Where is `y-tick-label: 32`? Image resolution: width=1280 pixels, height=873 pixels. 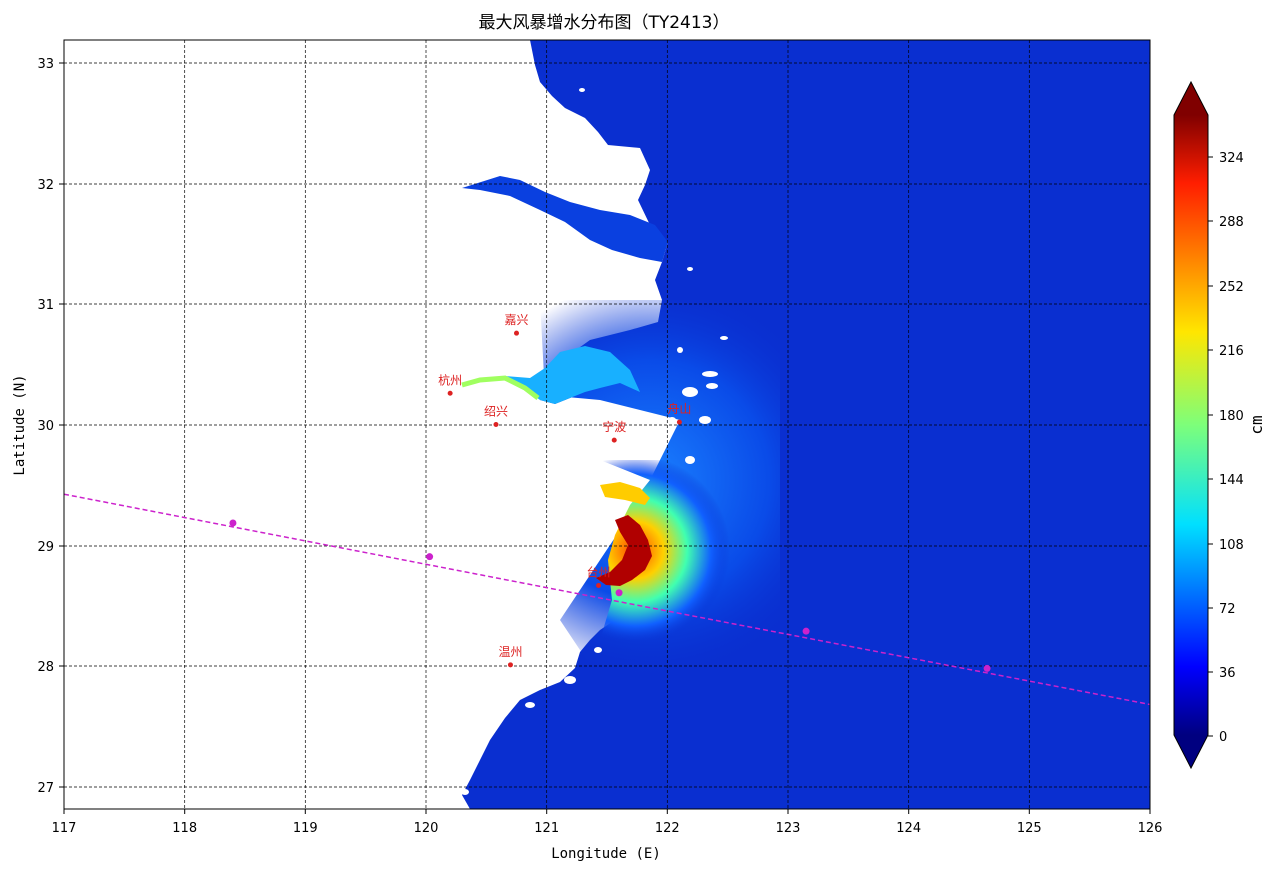
y-tick-label: 32 is located at coordinates (45, 185).